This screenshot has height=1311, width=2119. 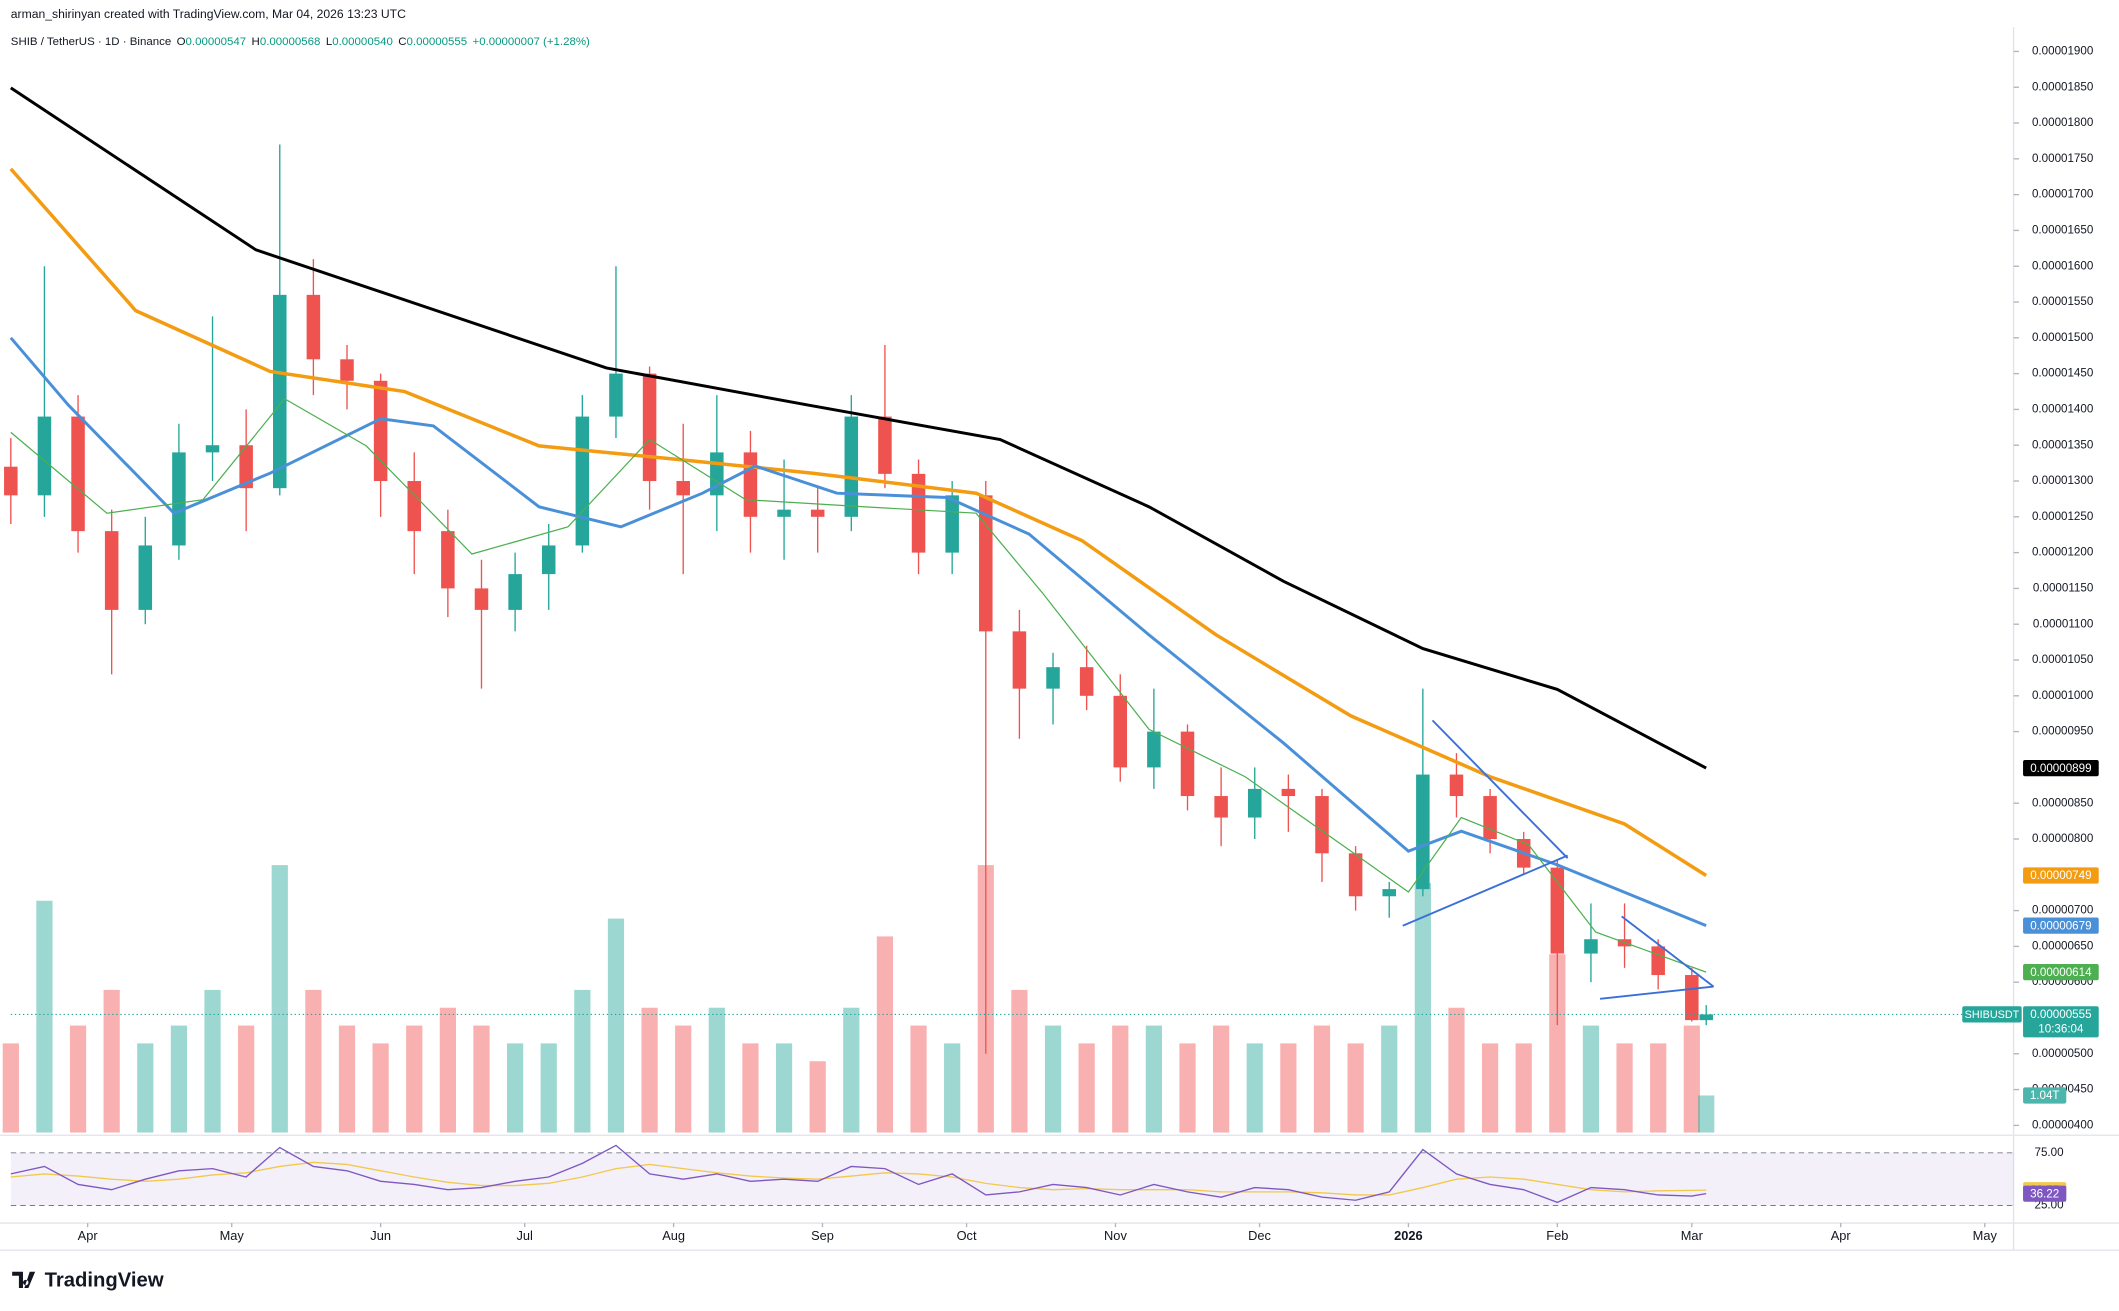 I want to click on y-tick-label: 0.00001150, so click(x=2063, y=587).